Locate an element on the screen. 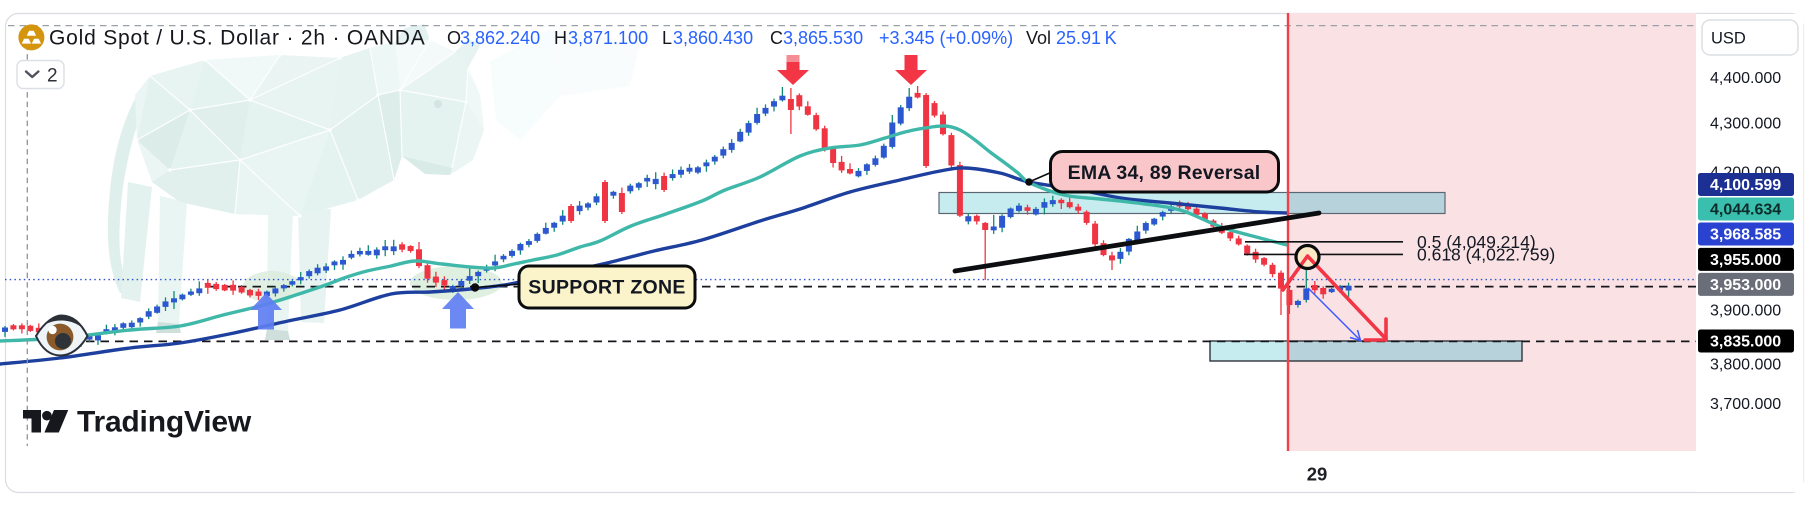 The height and width of the screenshot is (508, 1813). svg-text: 3,968.585 is located at coordinates (1745, 235).